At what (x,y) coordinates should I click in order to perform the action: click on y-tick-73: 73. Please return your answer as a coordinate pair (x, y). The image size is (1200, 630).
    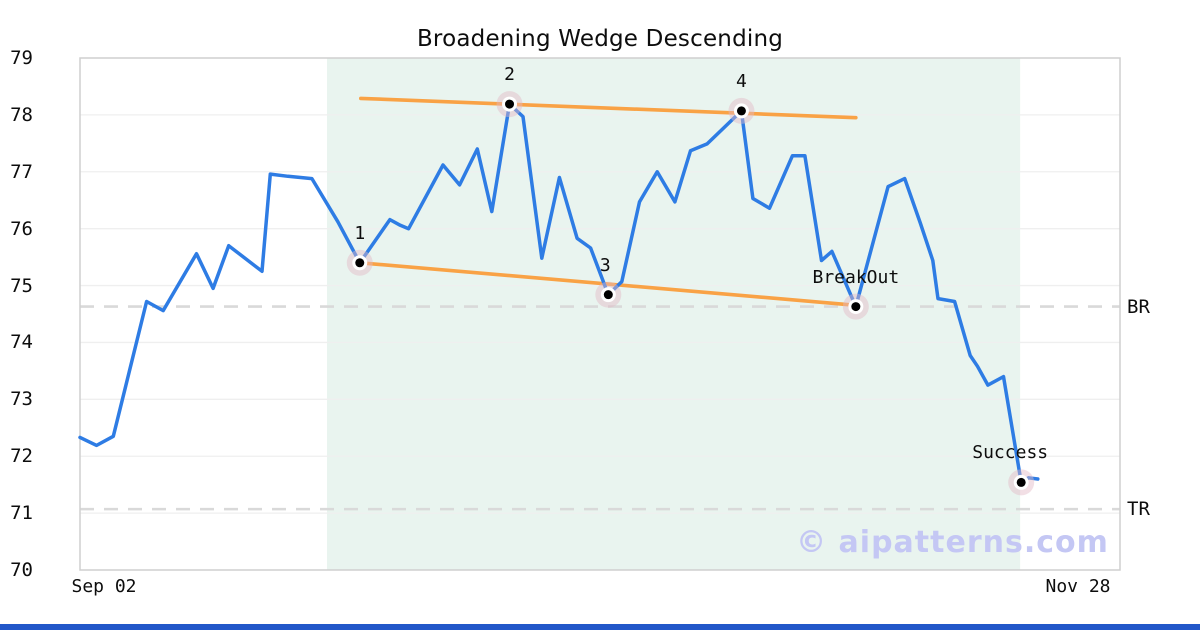
    Looking at the image, I should click on (21, 399).